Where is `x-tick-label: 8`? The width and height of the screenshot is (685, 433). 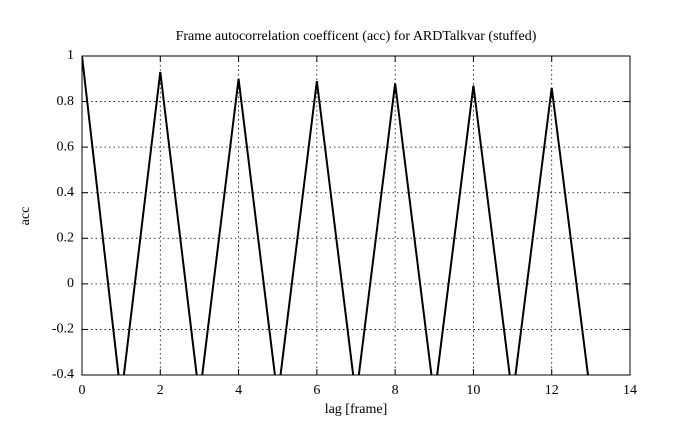
x-tick-label: 8 is located at coordinates (395, 390).